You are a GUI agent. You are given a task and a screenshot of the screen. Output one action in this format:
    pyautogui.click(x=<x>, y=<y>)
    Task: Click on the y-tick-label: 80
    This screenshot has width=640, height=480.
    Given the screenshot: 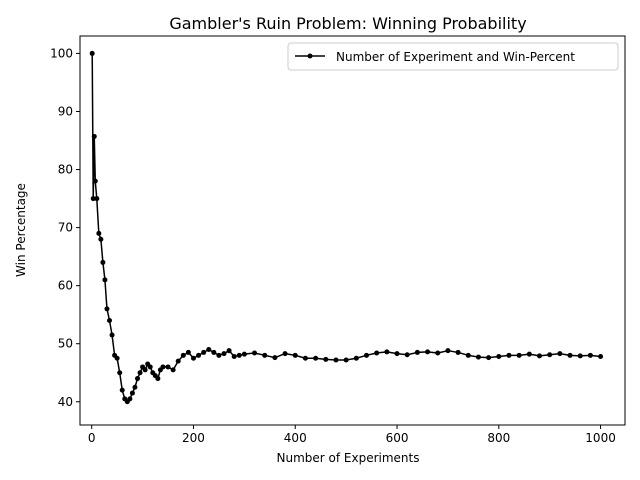 What is the action you would take?
    pyautogui.click(x=65, y=170)
    